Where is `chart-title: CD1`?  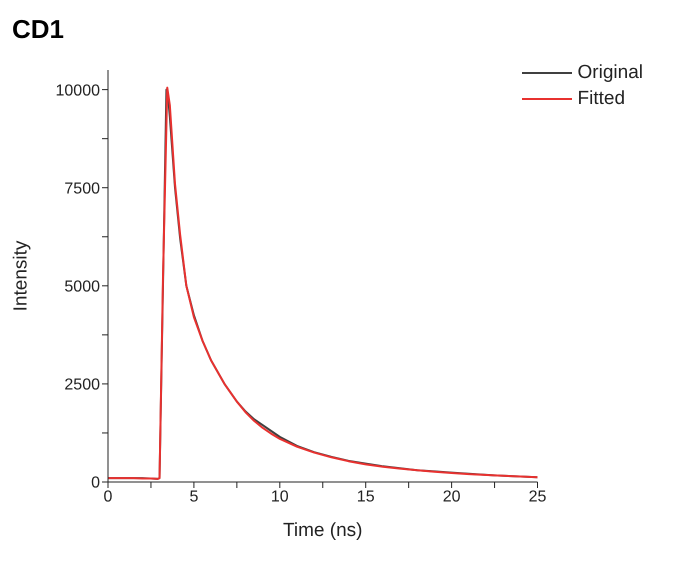 chart-title: CD1 is located at coordinates (38, 29).